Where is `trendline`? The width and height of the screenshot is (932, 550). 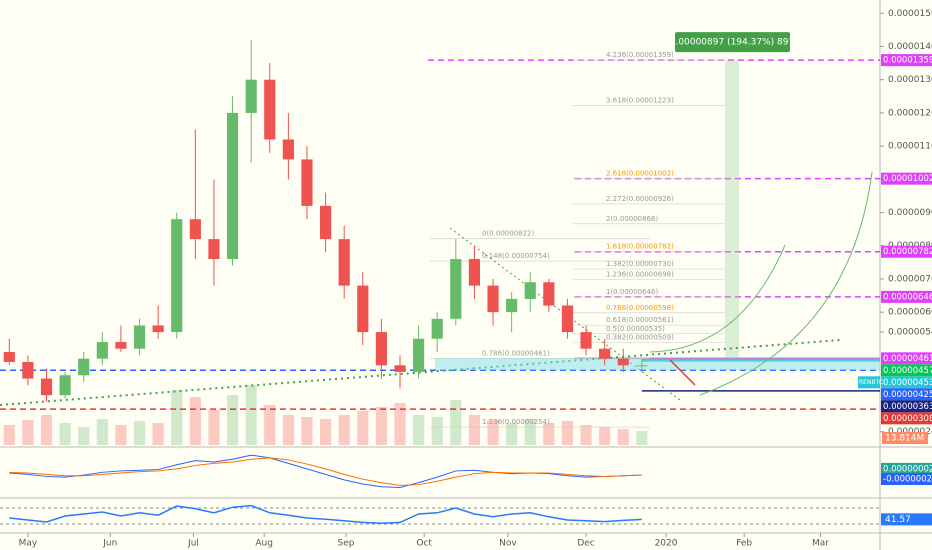 trendline is located at coordinates (420, 372).